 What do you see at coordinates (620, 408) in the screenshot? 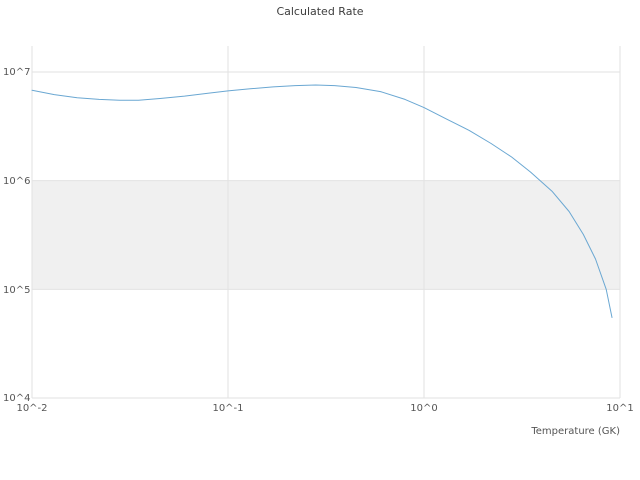
I see `x-tick-label: 10^1` at bounding box center [620, 408].